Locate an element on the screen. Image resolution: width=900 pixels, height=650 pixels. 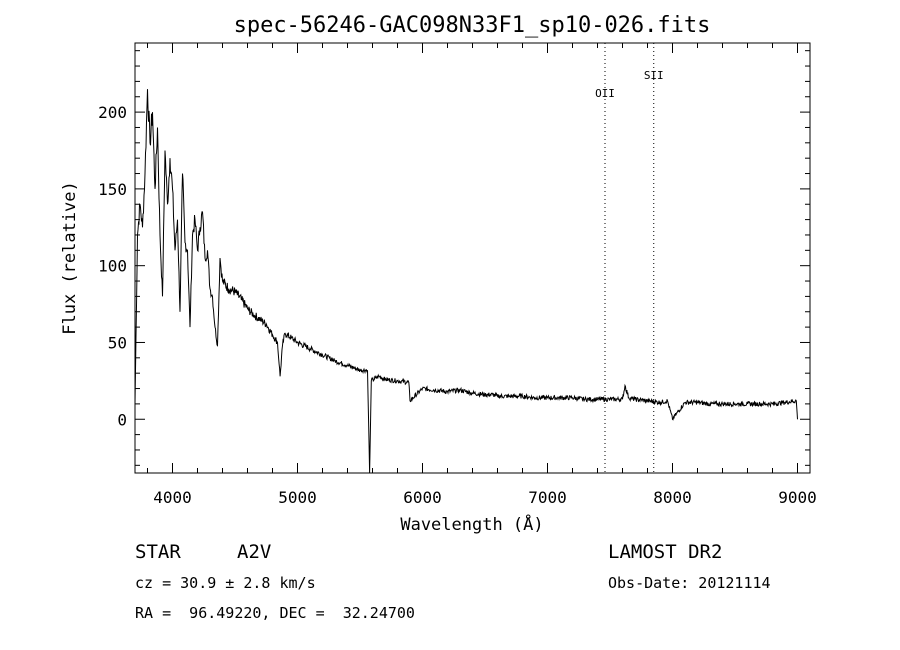
x-tick-label: 5000 is located at coordinates (297, 497).